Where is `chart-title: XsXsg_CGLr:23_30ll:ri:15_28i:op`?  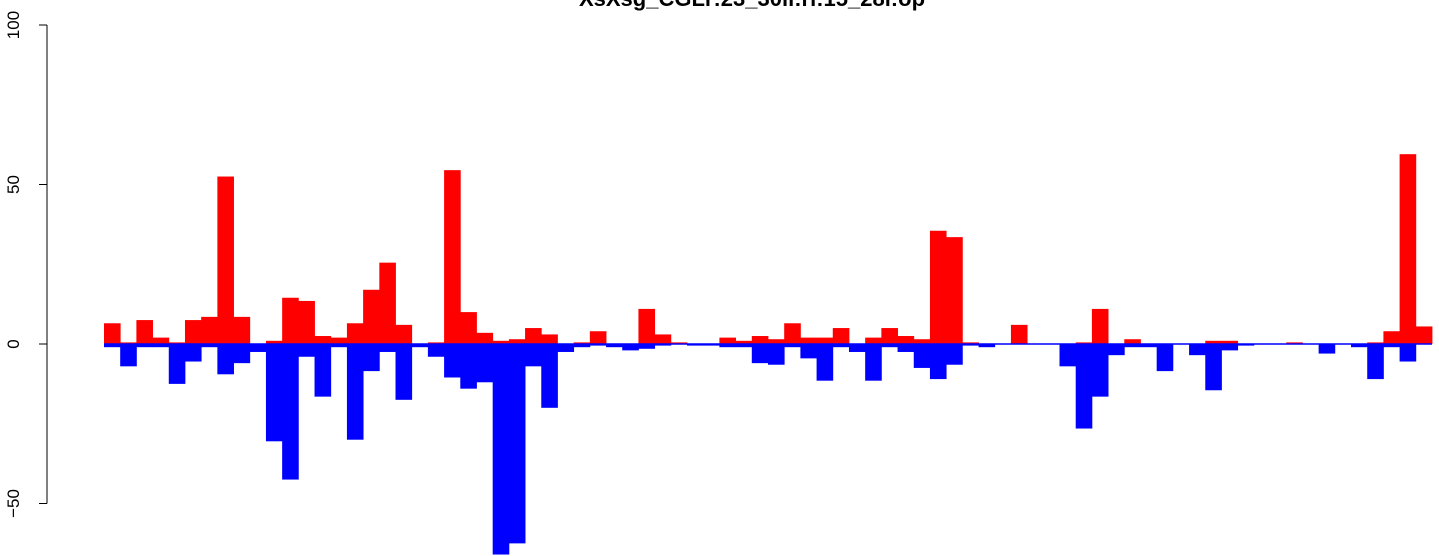 chart-title: XsXsg_CGLr:23_30ll:ri:15_28i:op is located at coordinates (752, 5).